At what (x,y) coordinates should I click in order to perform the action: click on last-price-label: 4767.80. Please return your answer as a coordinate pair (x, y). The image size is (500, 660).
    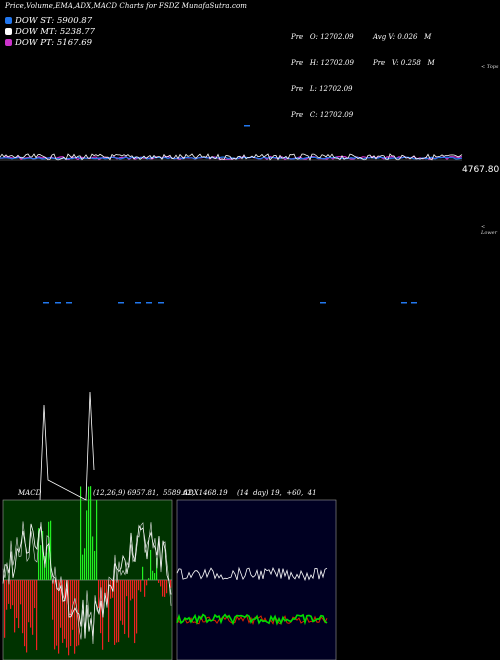
    Looking at the image, I should click on (481, 170).